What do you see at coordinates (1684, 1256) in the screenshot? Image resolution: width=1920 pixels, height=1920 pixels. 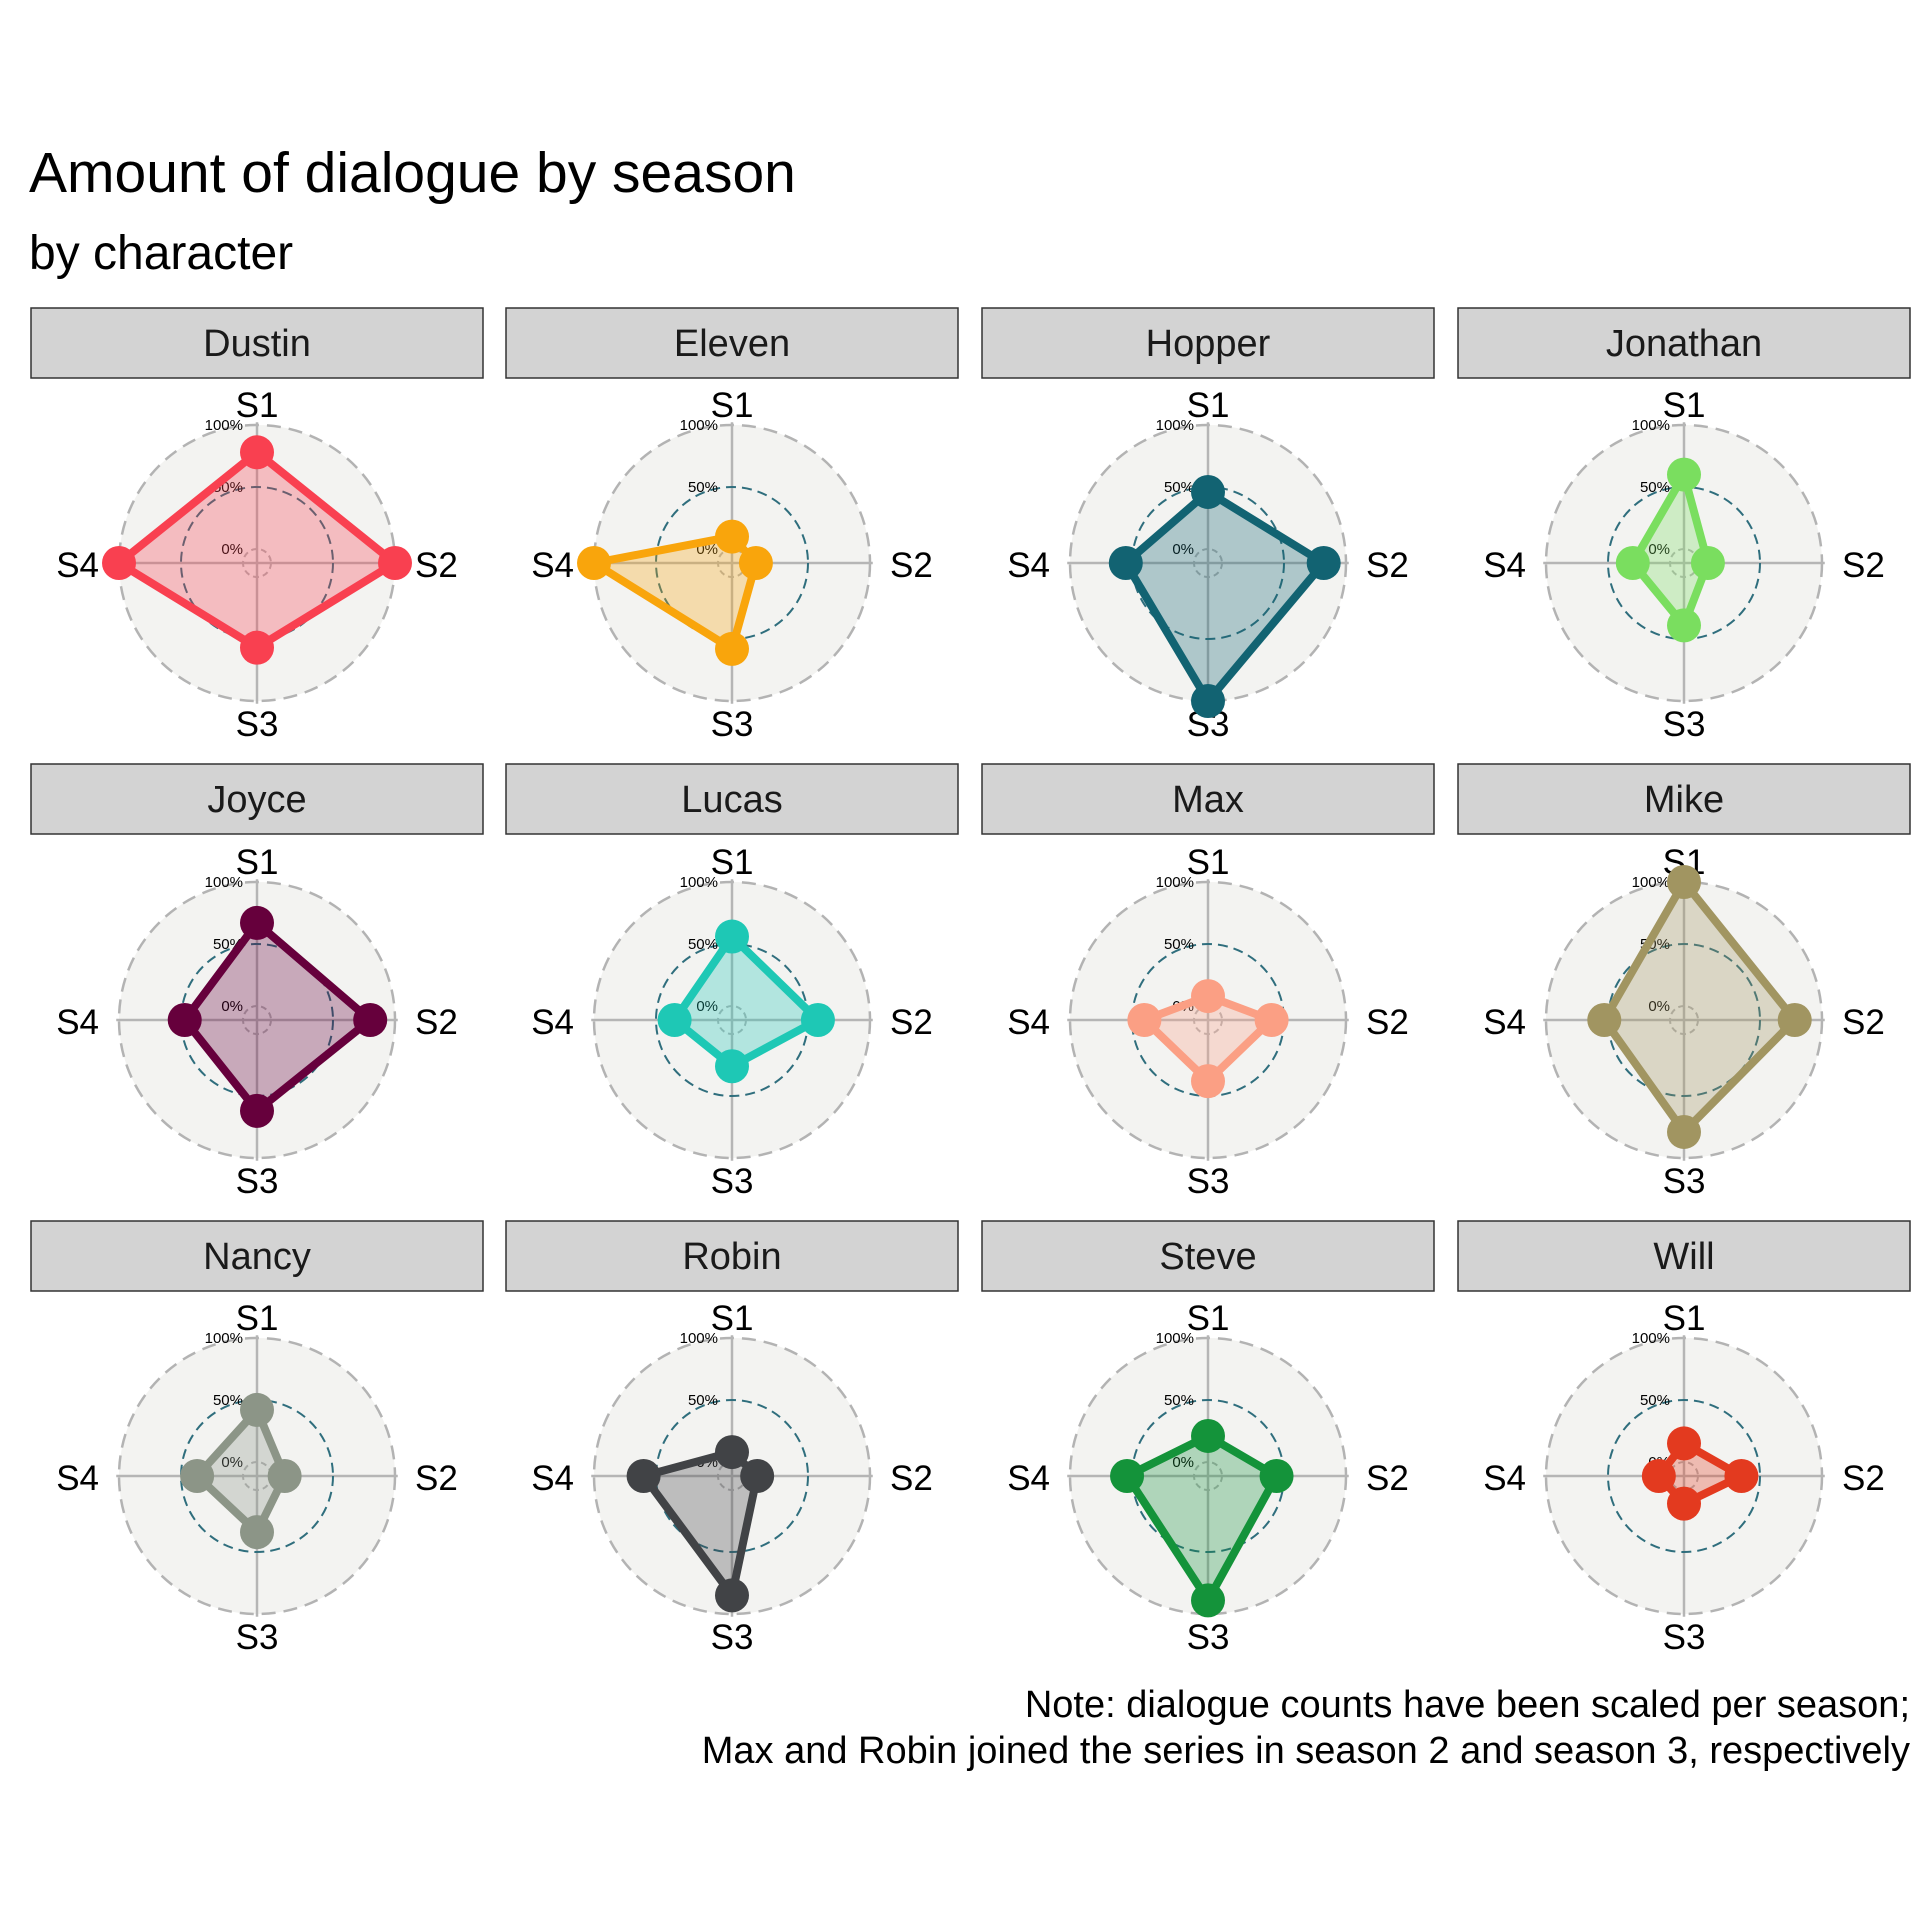 I see `facet-strip-will` at bounding box center [1684, 1256].